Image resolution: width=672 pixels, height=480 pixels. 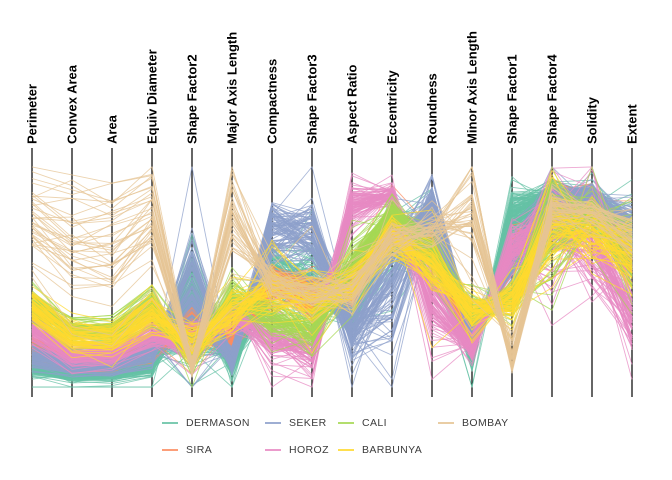 What do you see at coordinates (552, 99) in the screenshot?
I see `axis-label: Shape Factor4` at bounding box center [552, 99].